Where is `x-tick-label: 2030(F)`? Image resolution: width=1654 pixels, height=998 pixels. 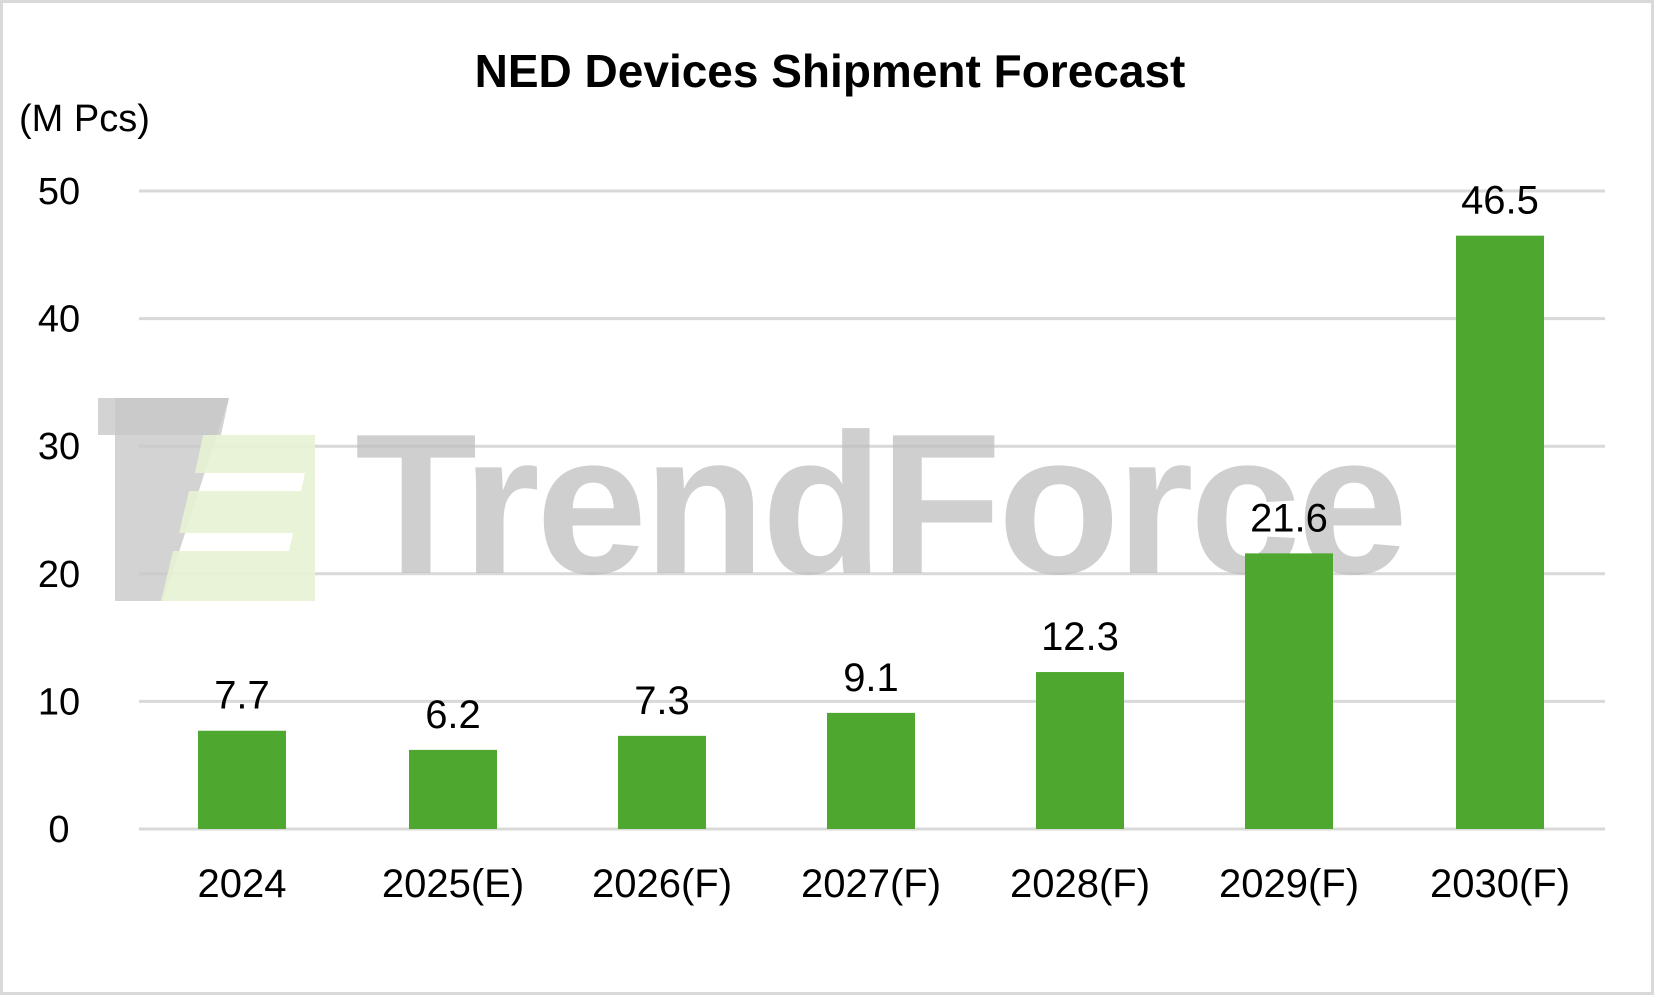 x-tick-label: 2030(F) is located at coordinates (1500, 884).